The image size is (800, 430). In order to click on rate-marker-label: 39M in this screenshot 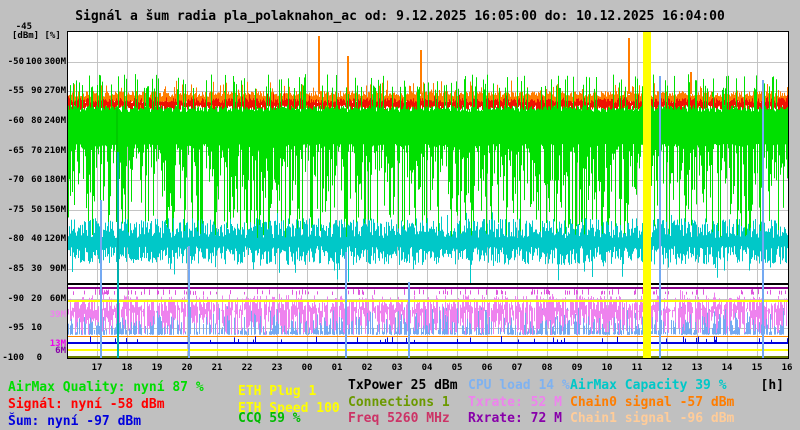, I will do `click(57, 315)`.